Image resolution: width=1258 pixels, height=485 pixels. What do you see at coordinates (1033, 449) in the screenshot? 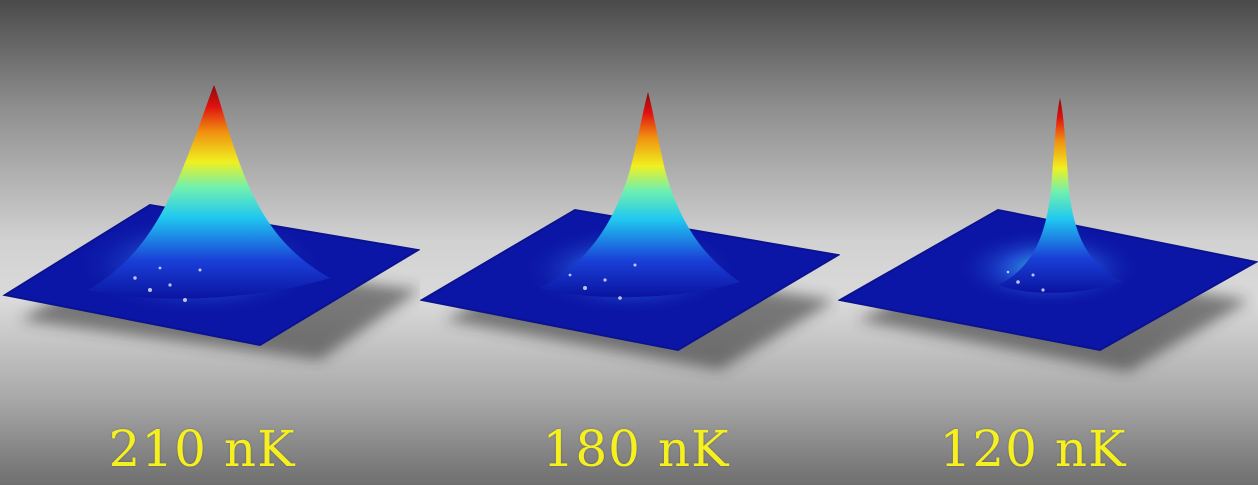
I see `temperature-label: 120 nK` at bounding box center [1033, 449].